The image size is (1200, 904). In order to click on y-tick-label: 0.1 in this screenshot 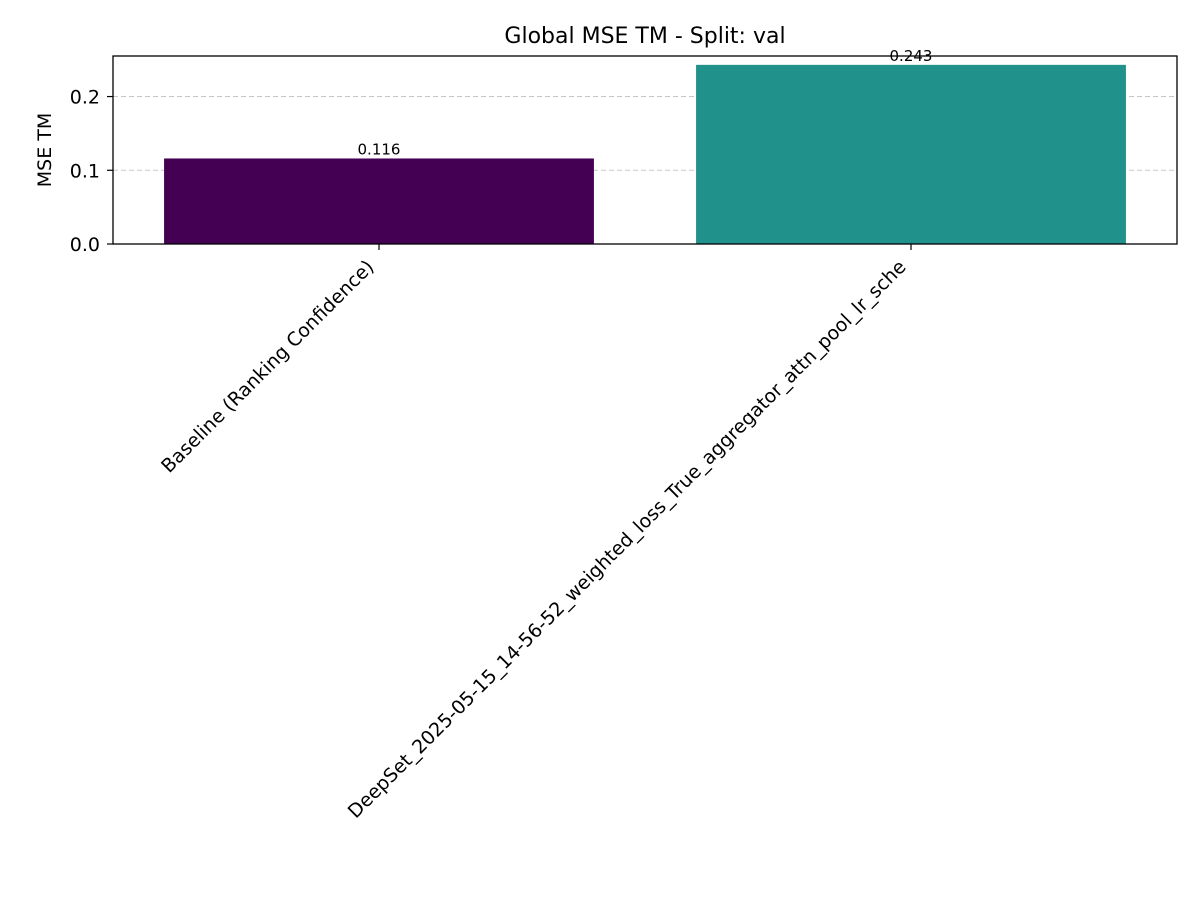, I will do `click(85, 171)`.